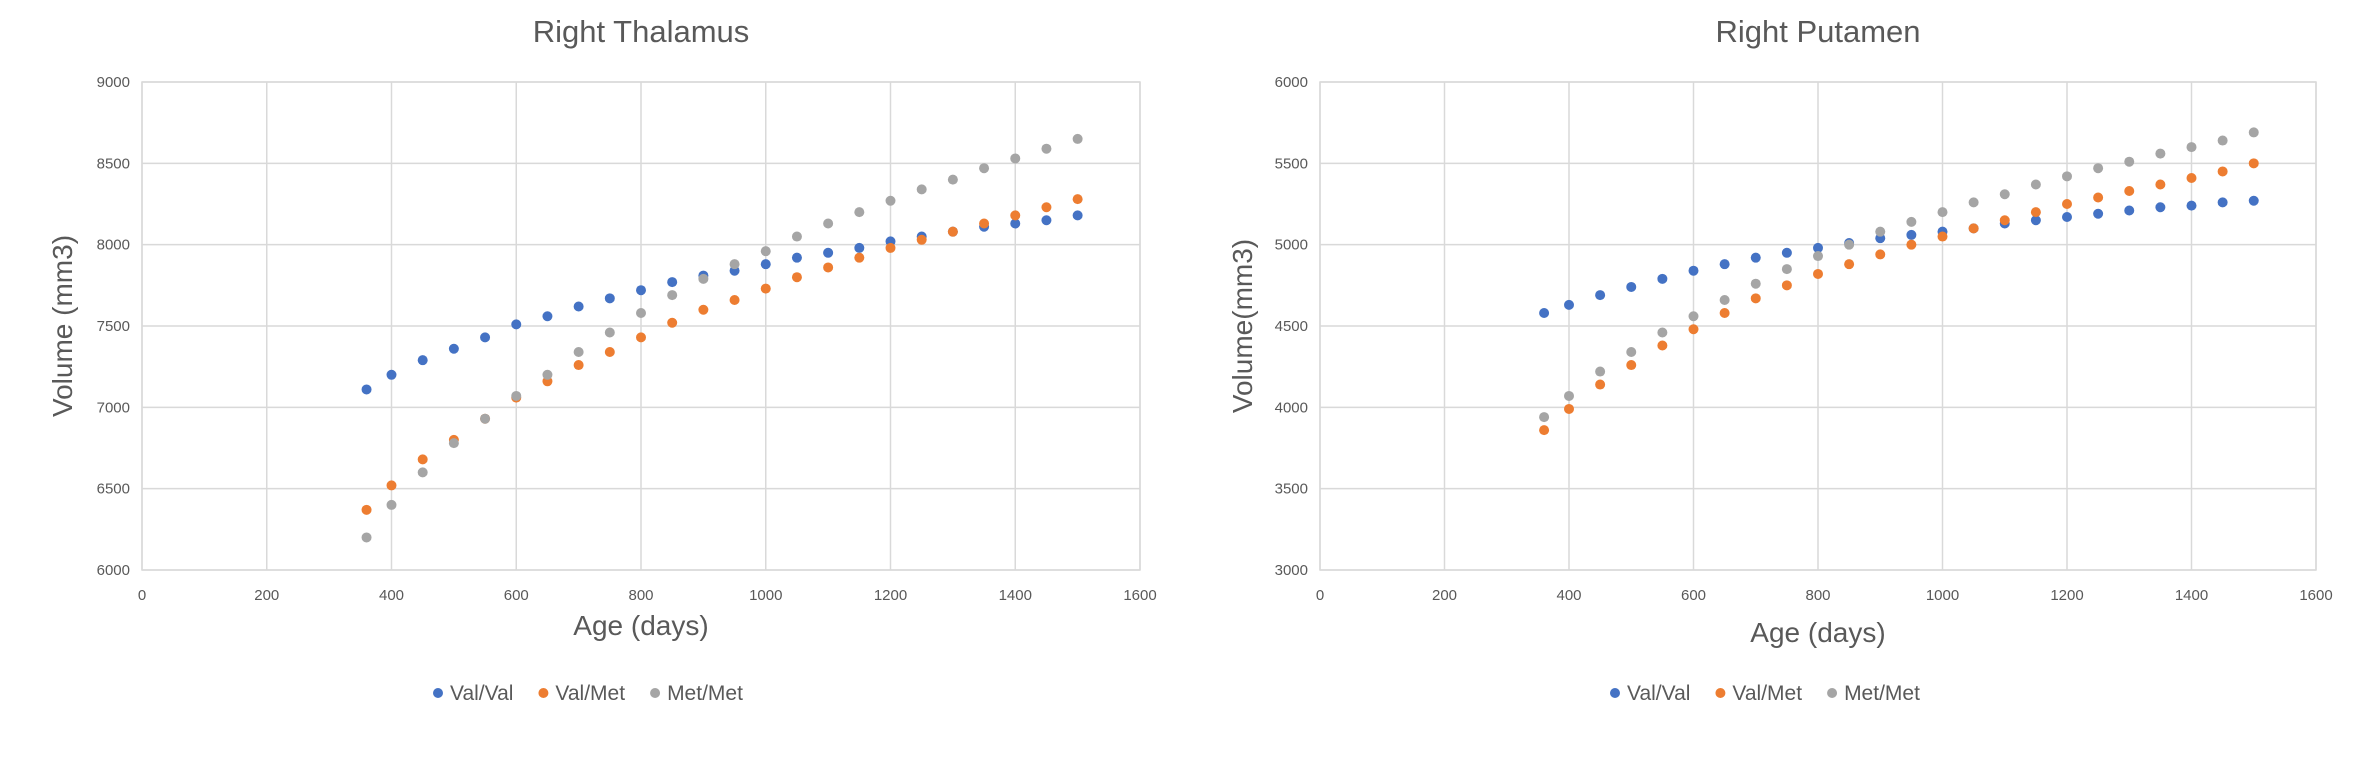 The width and height of the screenshot is (2372, 758). I want to click on y-tick-label: 3500, so click(1291, 489).